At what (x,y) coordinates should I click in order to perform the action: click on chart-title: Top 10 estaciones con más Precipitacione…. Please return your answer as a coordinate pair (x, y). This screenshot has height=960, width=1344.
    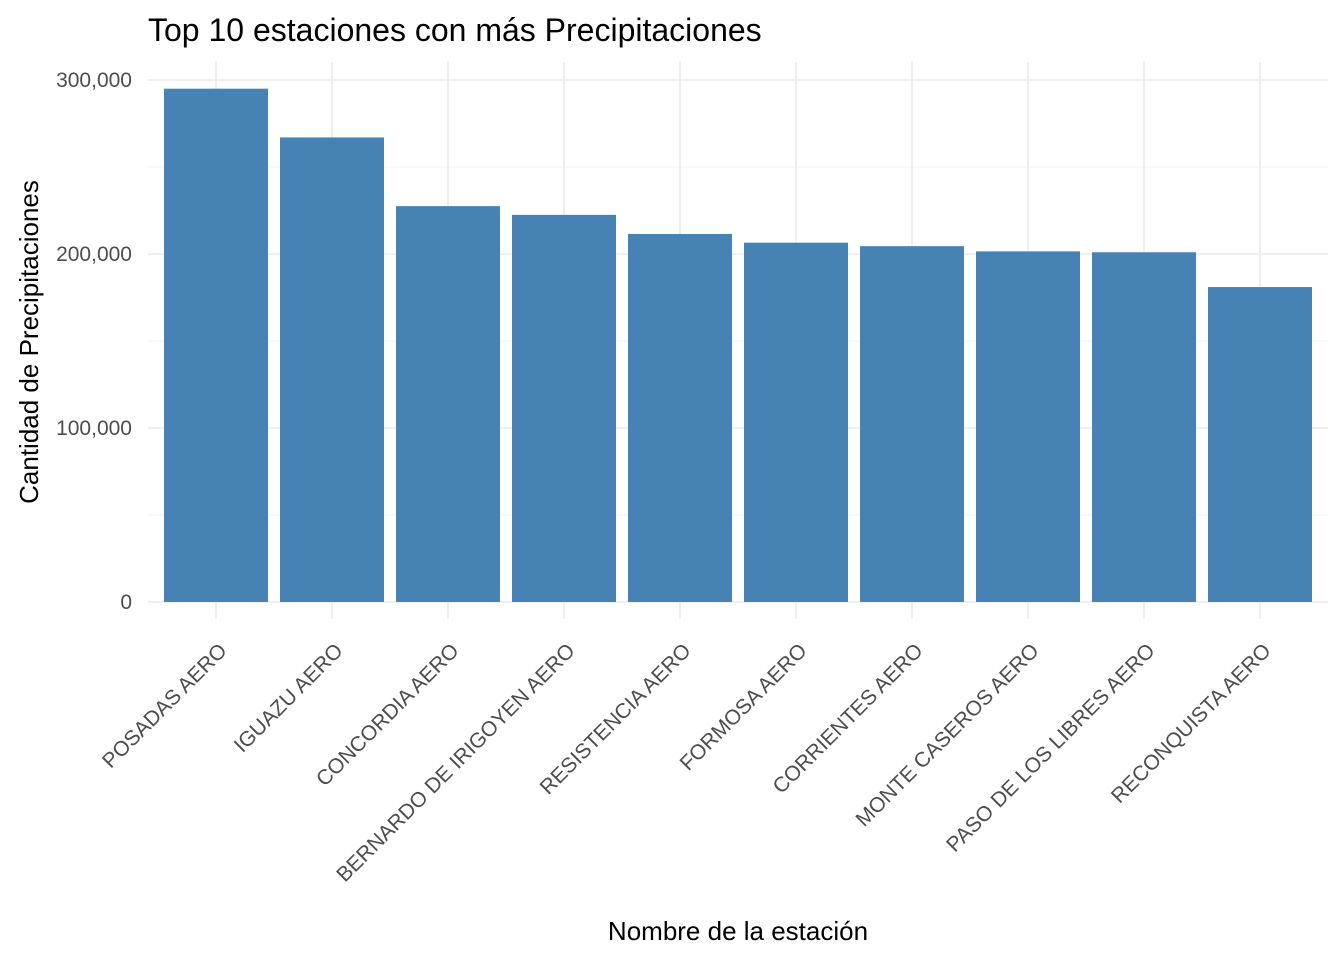
    Looking at the image, I should click on (455, 30).